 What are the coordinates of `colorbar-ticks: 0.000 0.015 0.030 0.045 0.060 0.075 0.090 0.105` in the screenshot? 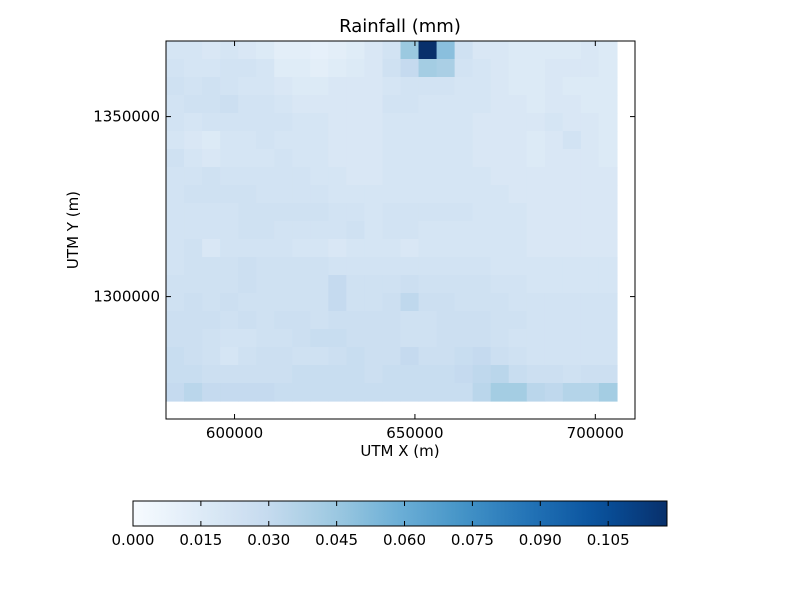 It's located at (371, 525).